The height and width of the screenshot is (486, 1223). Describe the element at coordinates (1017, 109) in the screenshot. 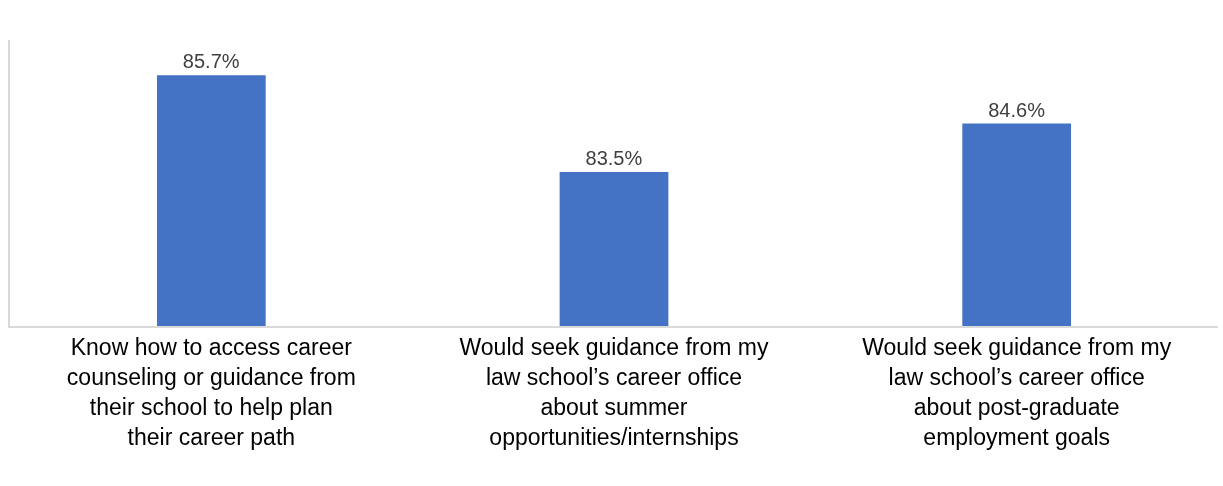

I see `data-label: 84.6%` at that location.